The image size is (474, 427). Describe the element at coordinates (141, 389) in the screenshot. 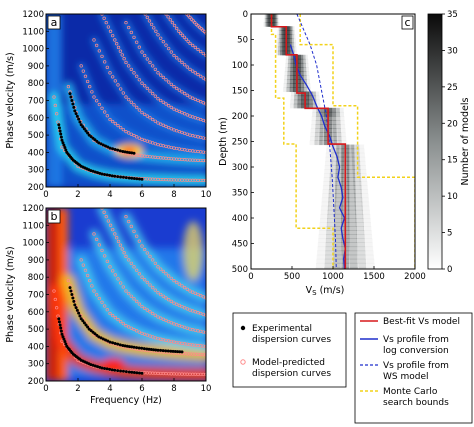

I see `x-tick-label: 6` at that location.